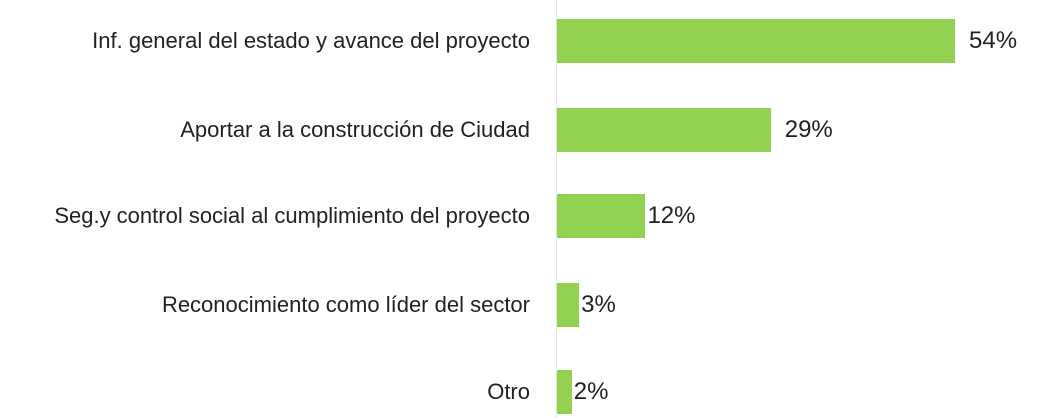 The height and width of the screenshot is (418, 1050). I want to click on value-label: 54%, so click(993, 40).